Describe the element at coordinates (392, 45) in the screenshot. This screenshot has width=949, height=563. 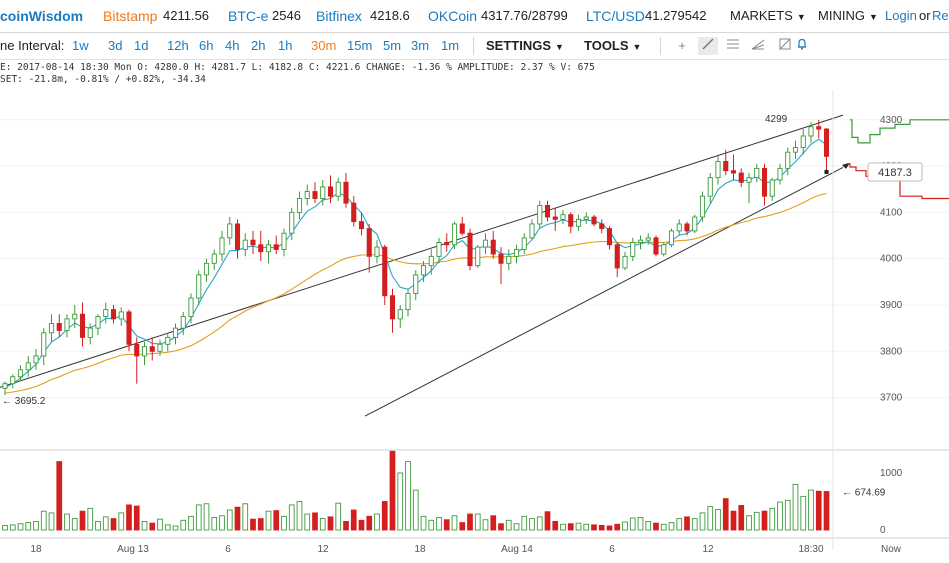
I see `interval-5m: 5m` at that location.